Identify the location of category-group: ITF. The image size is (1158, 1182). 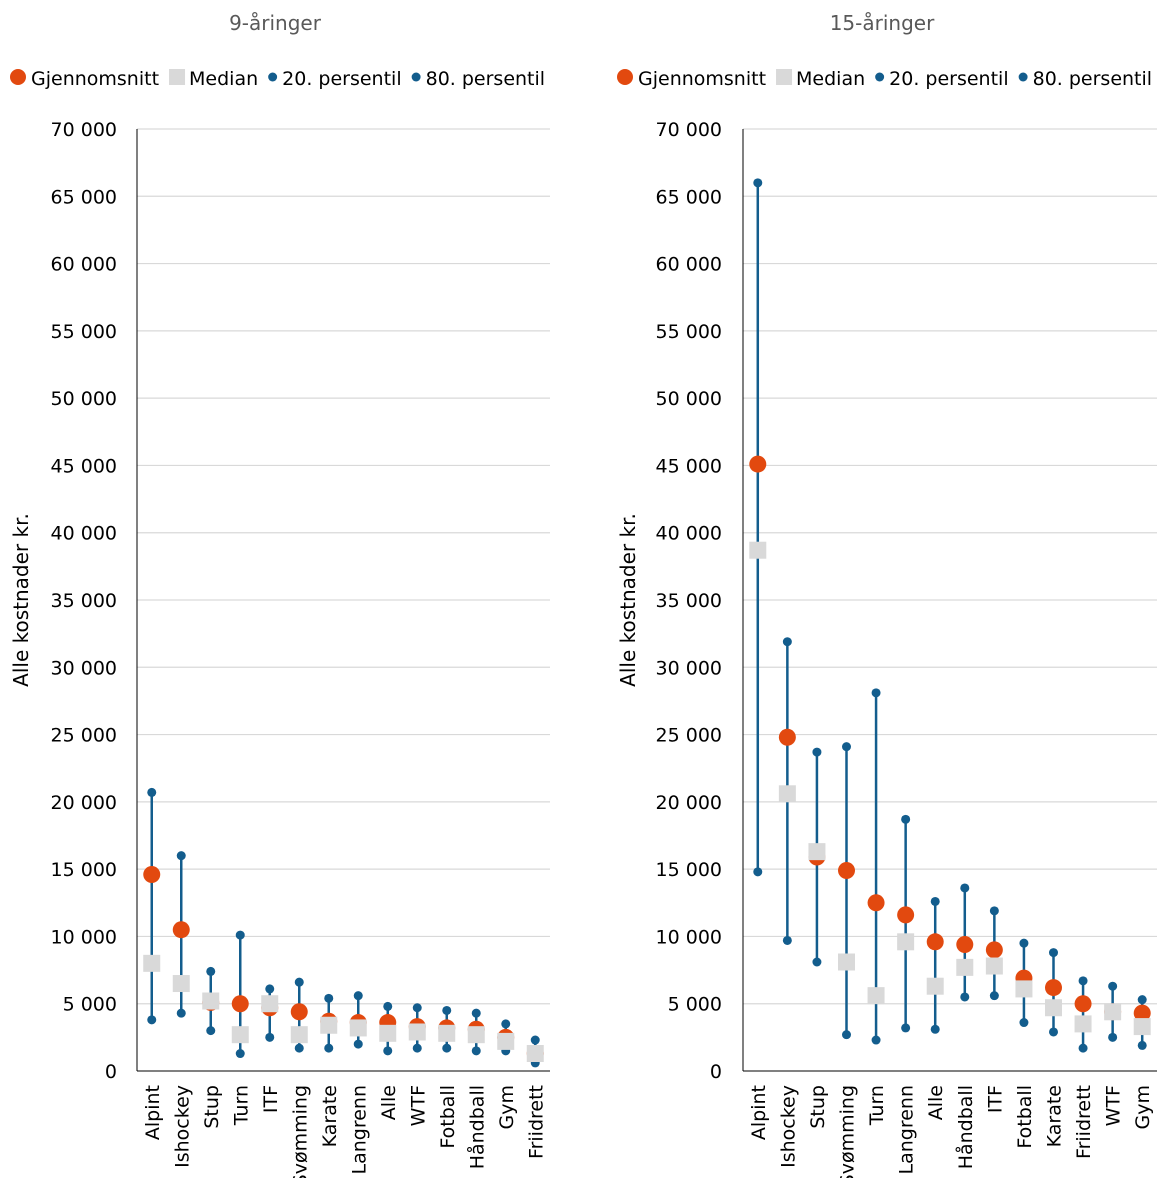
(271, 1048).